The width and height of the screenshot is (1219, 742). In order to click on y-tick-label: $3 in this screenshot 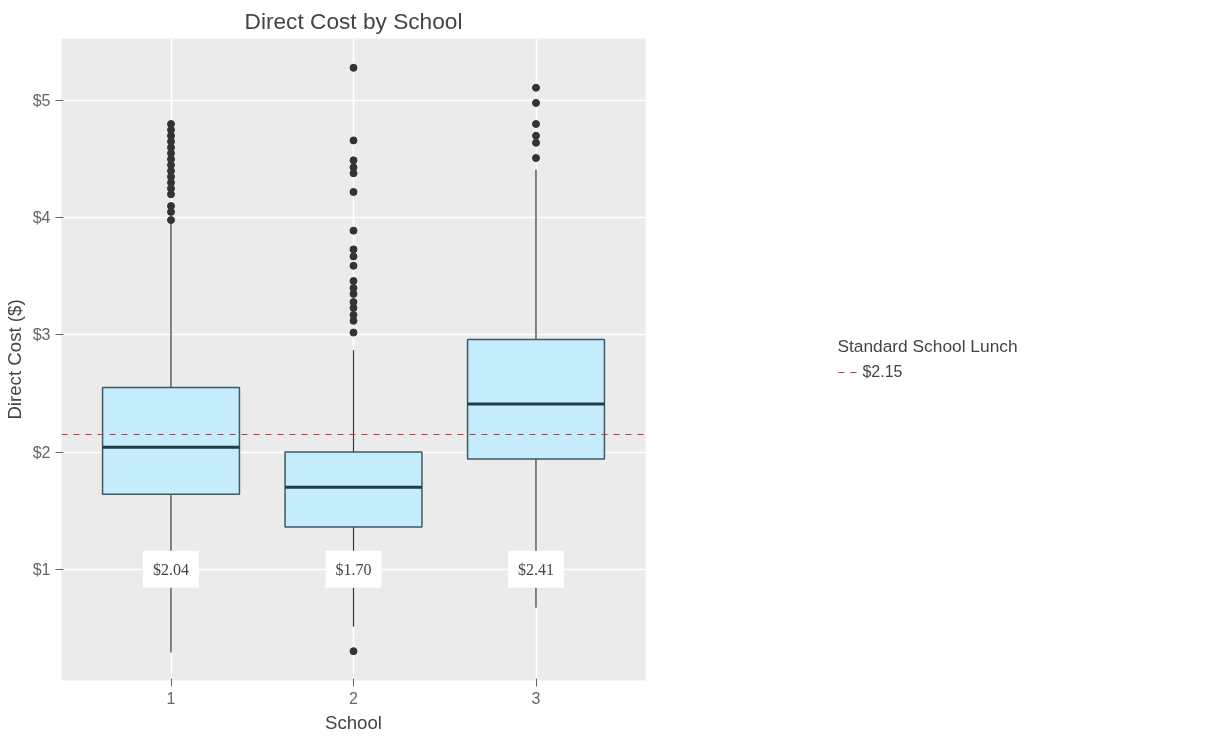, I will do `click(41, 335)`.